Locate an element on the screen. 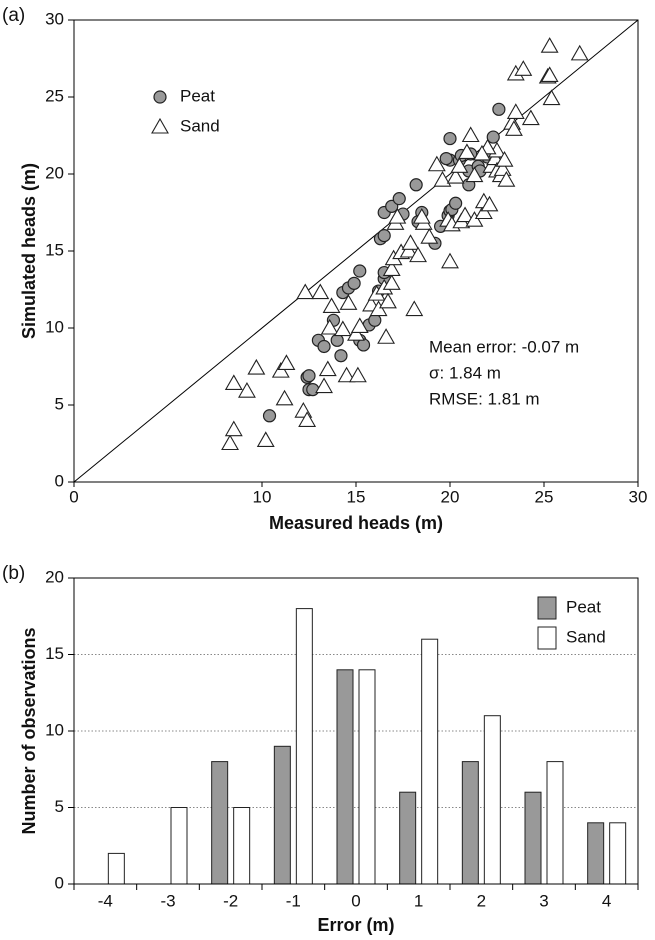 This screenshot has height=940, width=655. legend-label: Peat is located at coordinates (197, 95).